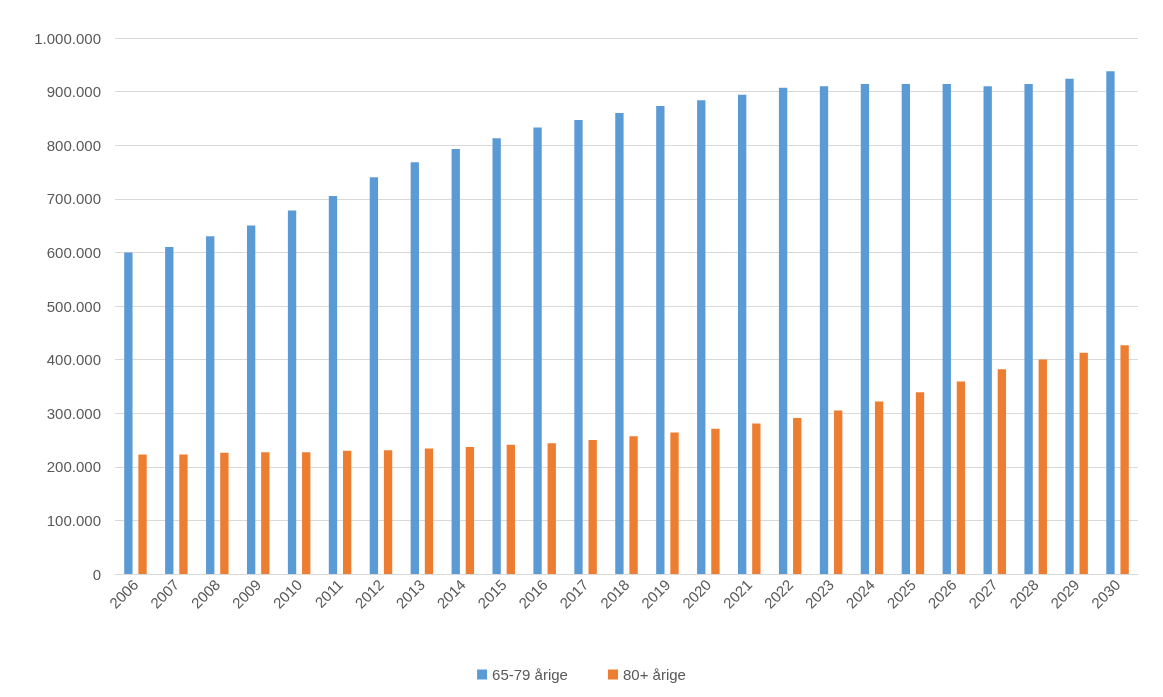 This screenshot has height=697, width=1163. What do you see at coordinates (530, 674) in the screenshot?
I see `legend-label: 65-79 årige` at bounding box center [530, 674].